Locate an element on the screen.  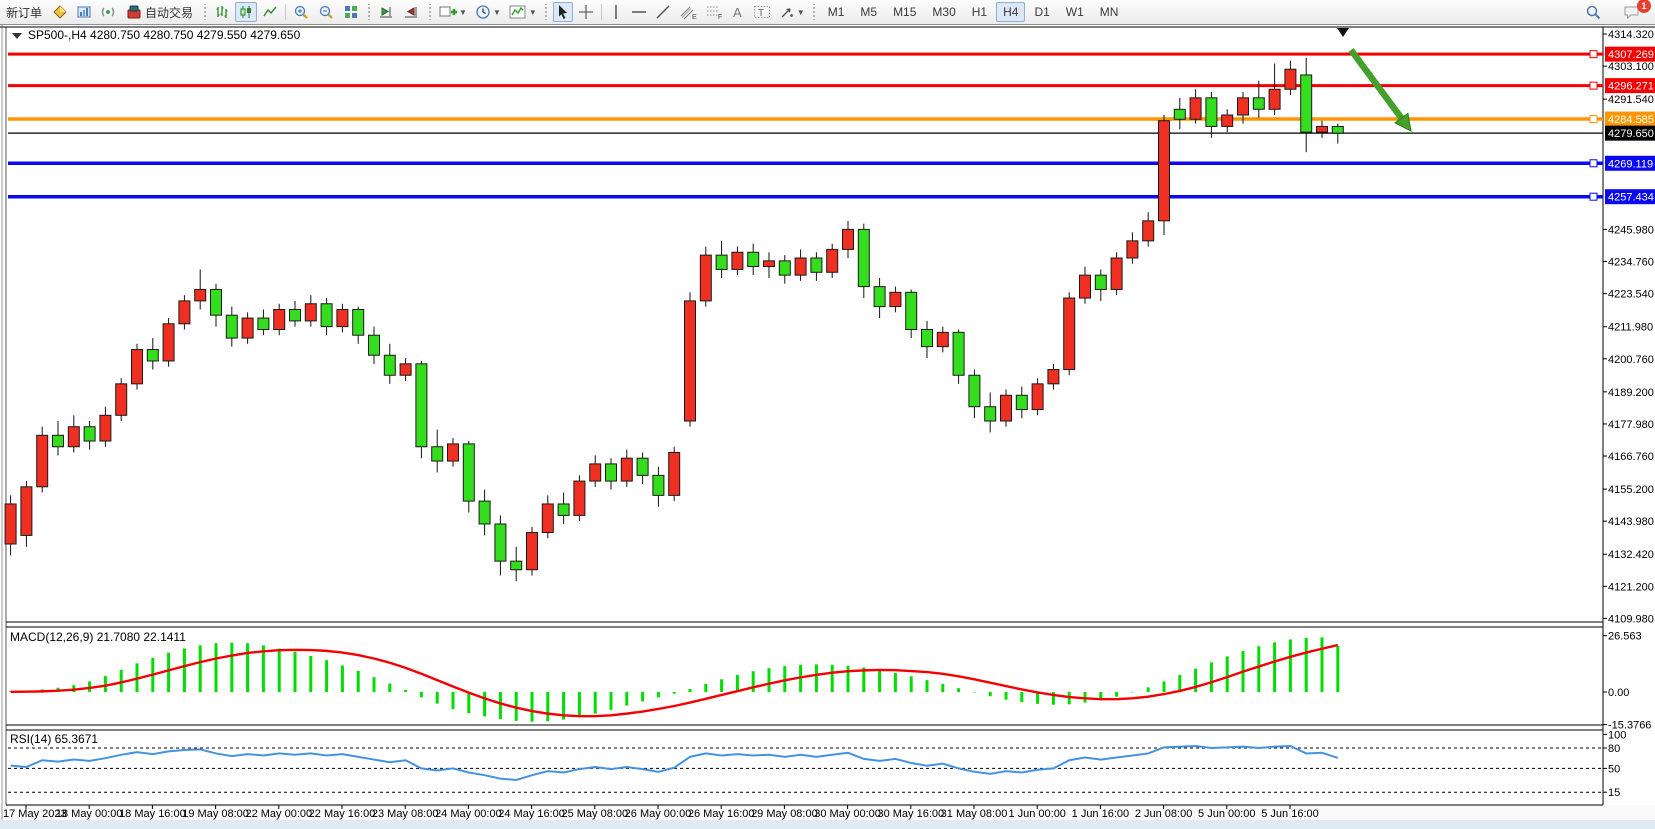
chevron-down-icon: ▼ is located at coordinates (800, 12).